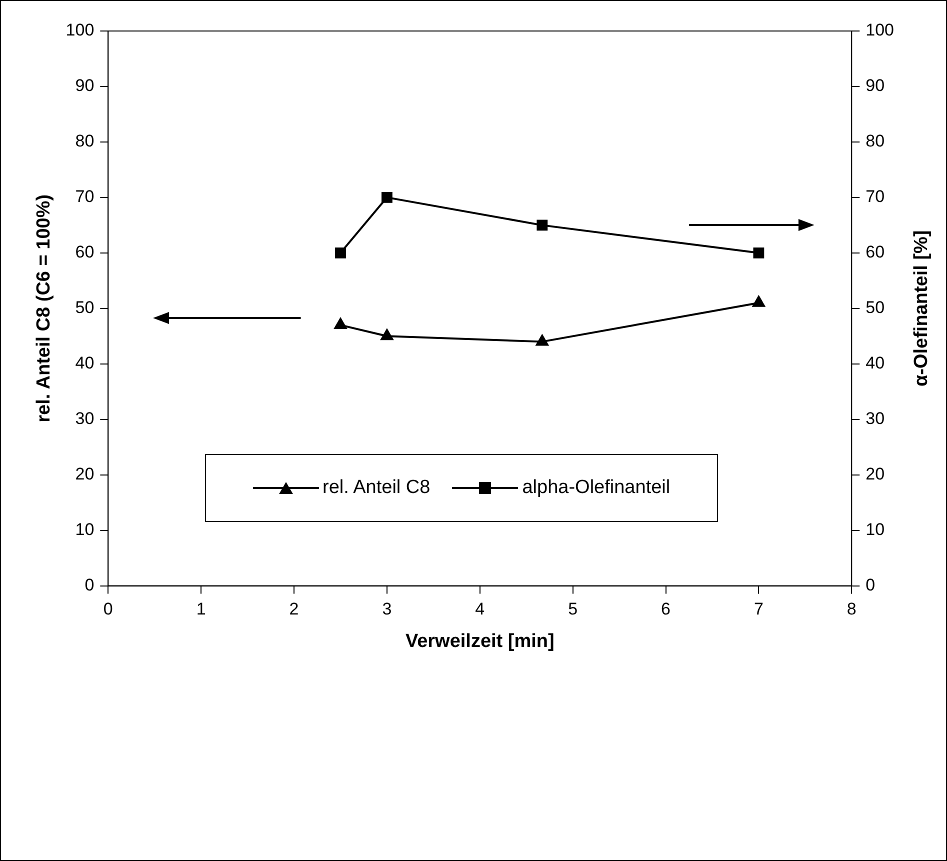 This screenshot has width=947, height=861. I want to click on y2-tick-label: 50, so click(875, 308).